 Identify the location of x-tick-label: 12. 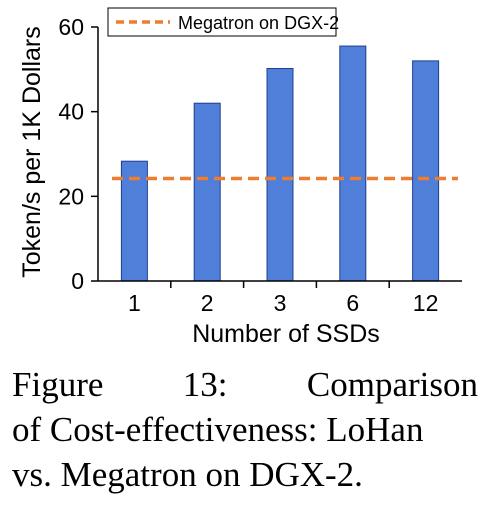
(426, 303).